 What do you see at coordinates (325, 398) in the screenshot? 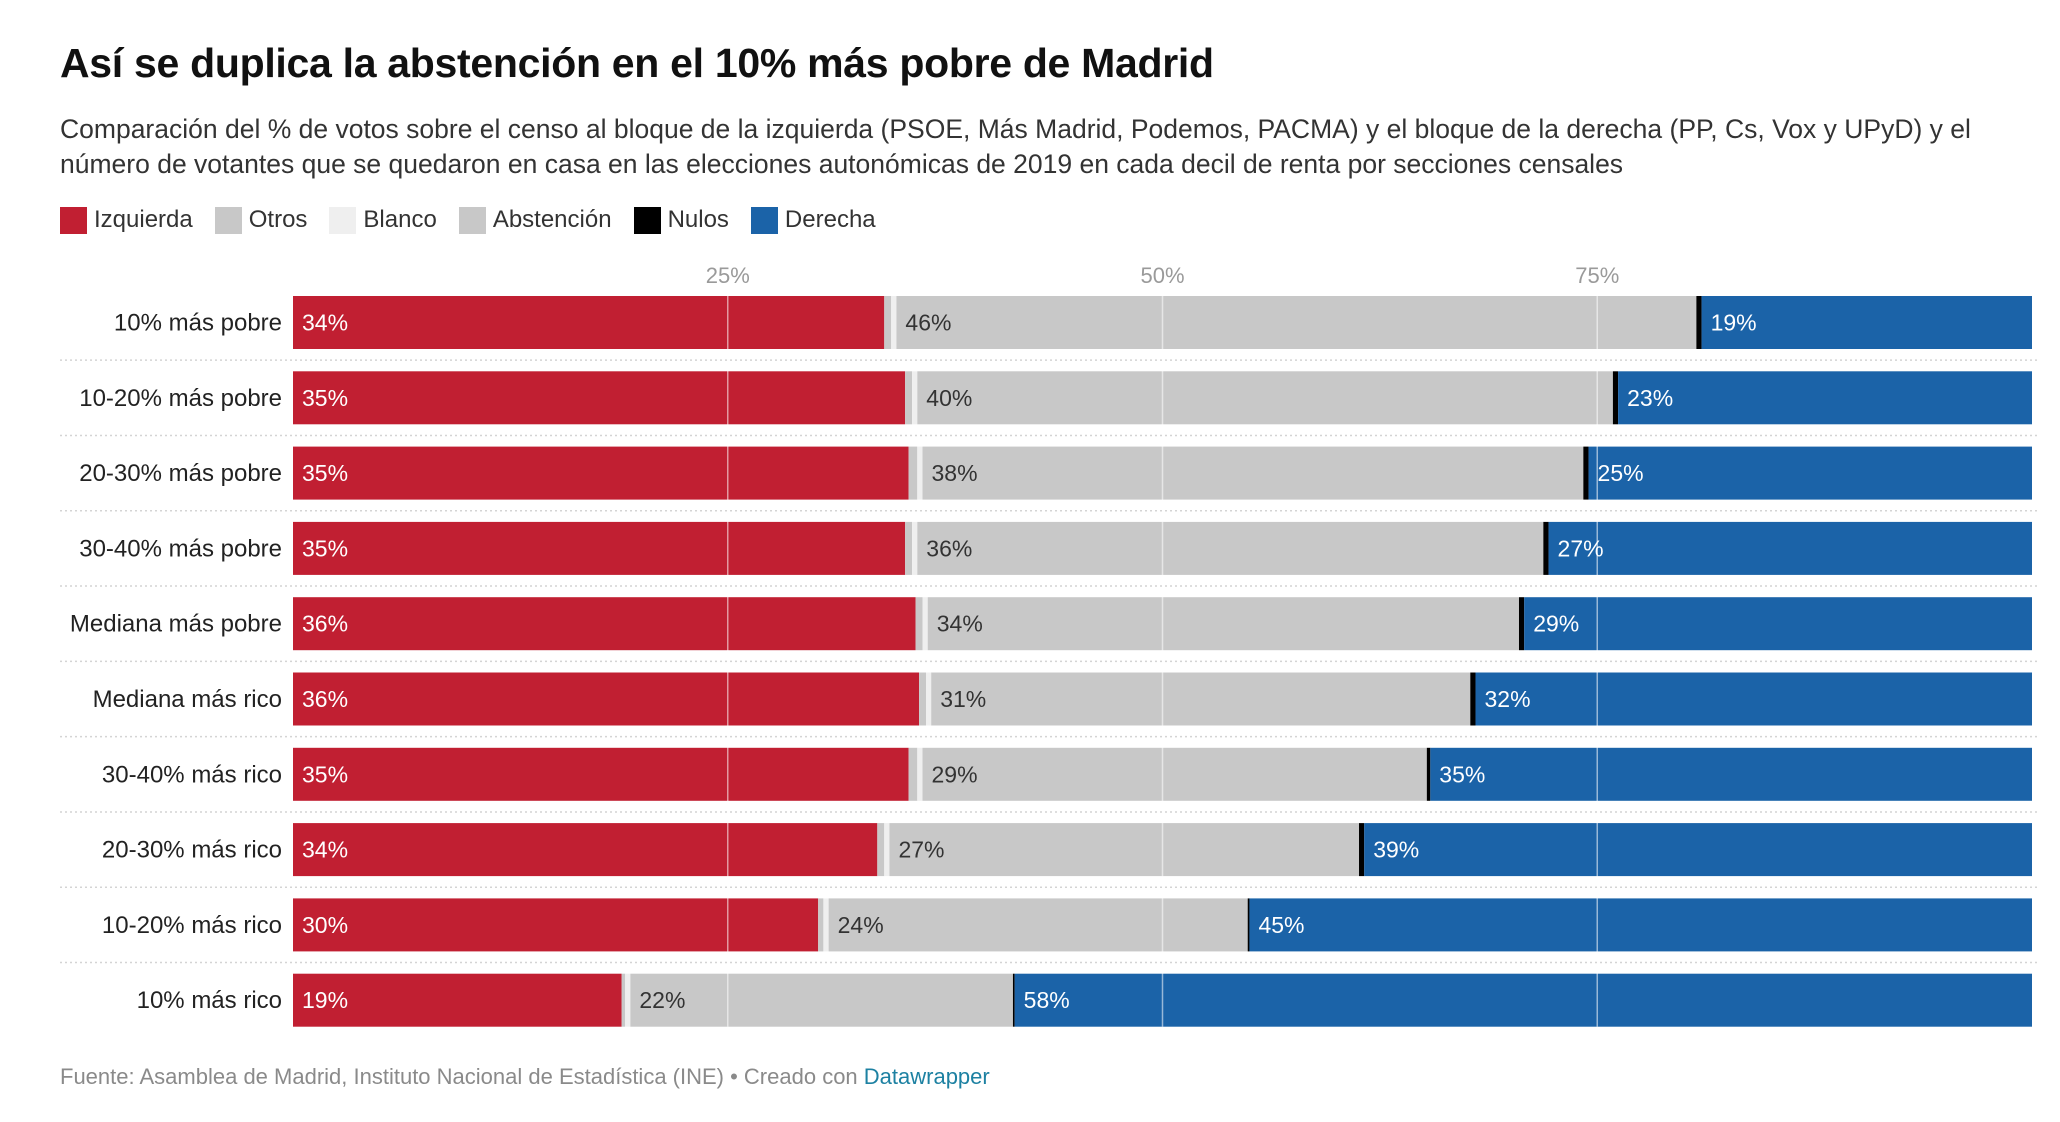
I see `data-label-izquierda: 35%` at bounding box center [325, 398].